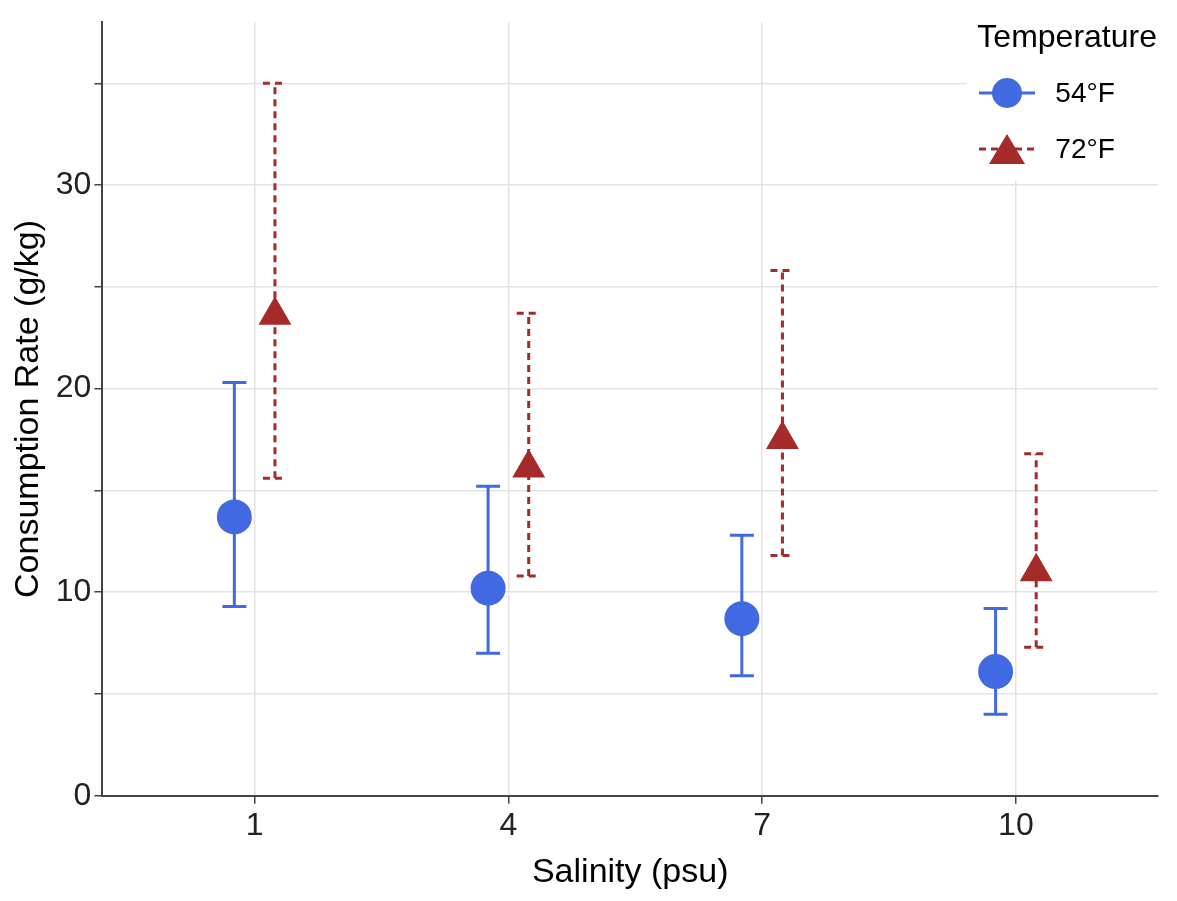 This screenshot has width=1177, height=901. I want to click on y-axis-title: Consumption Rate (g/kg), so click(25, 409).